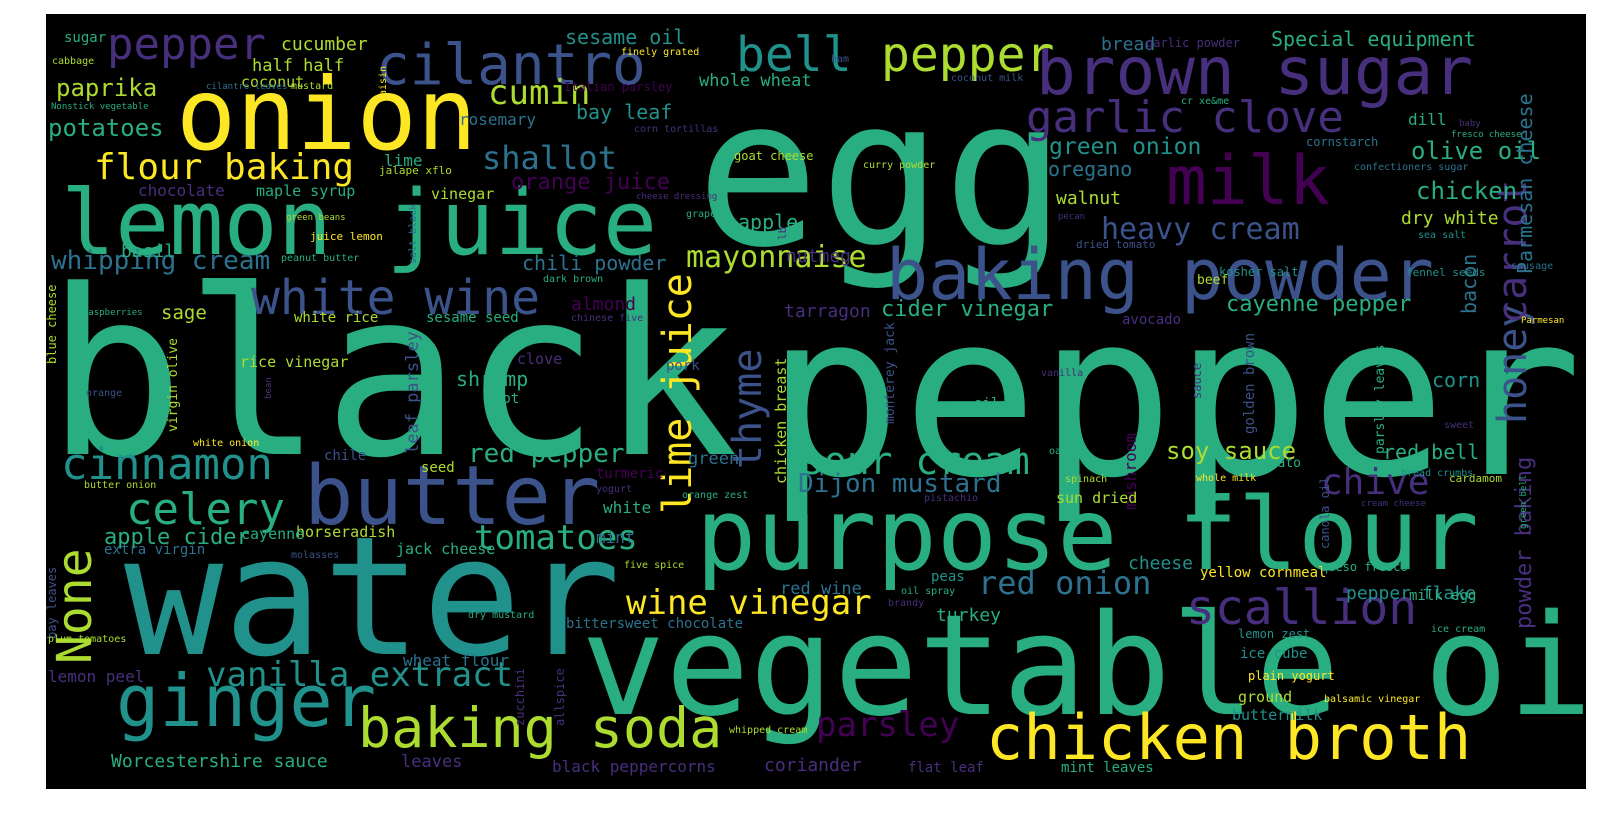  Describe the element at coordinates (315, 555) in the screenshot. I see `word-molasses: molasses` at that location.